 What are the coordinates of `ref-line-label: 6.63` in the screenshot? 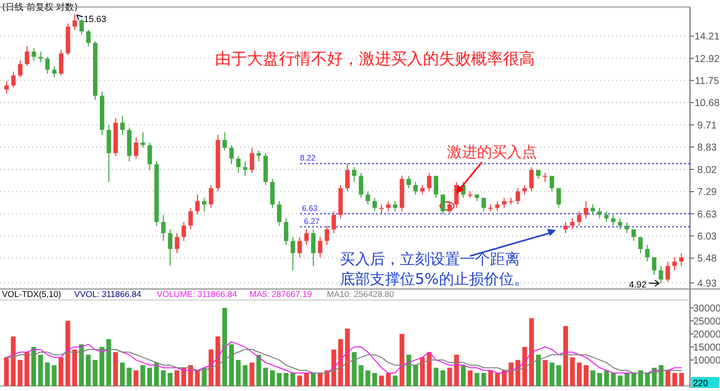 It's located at (310, 208).